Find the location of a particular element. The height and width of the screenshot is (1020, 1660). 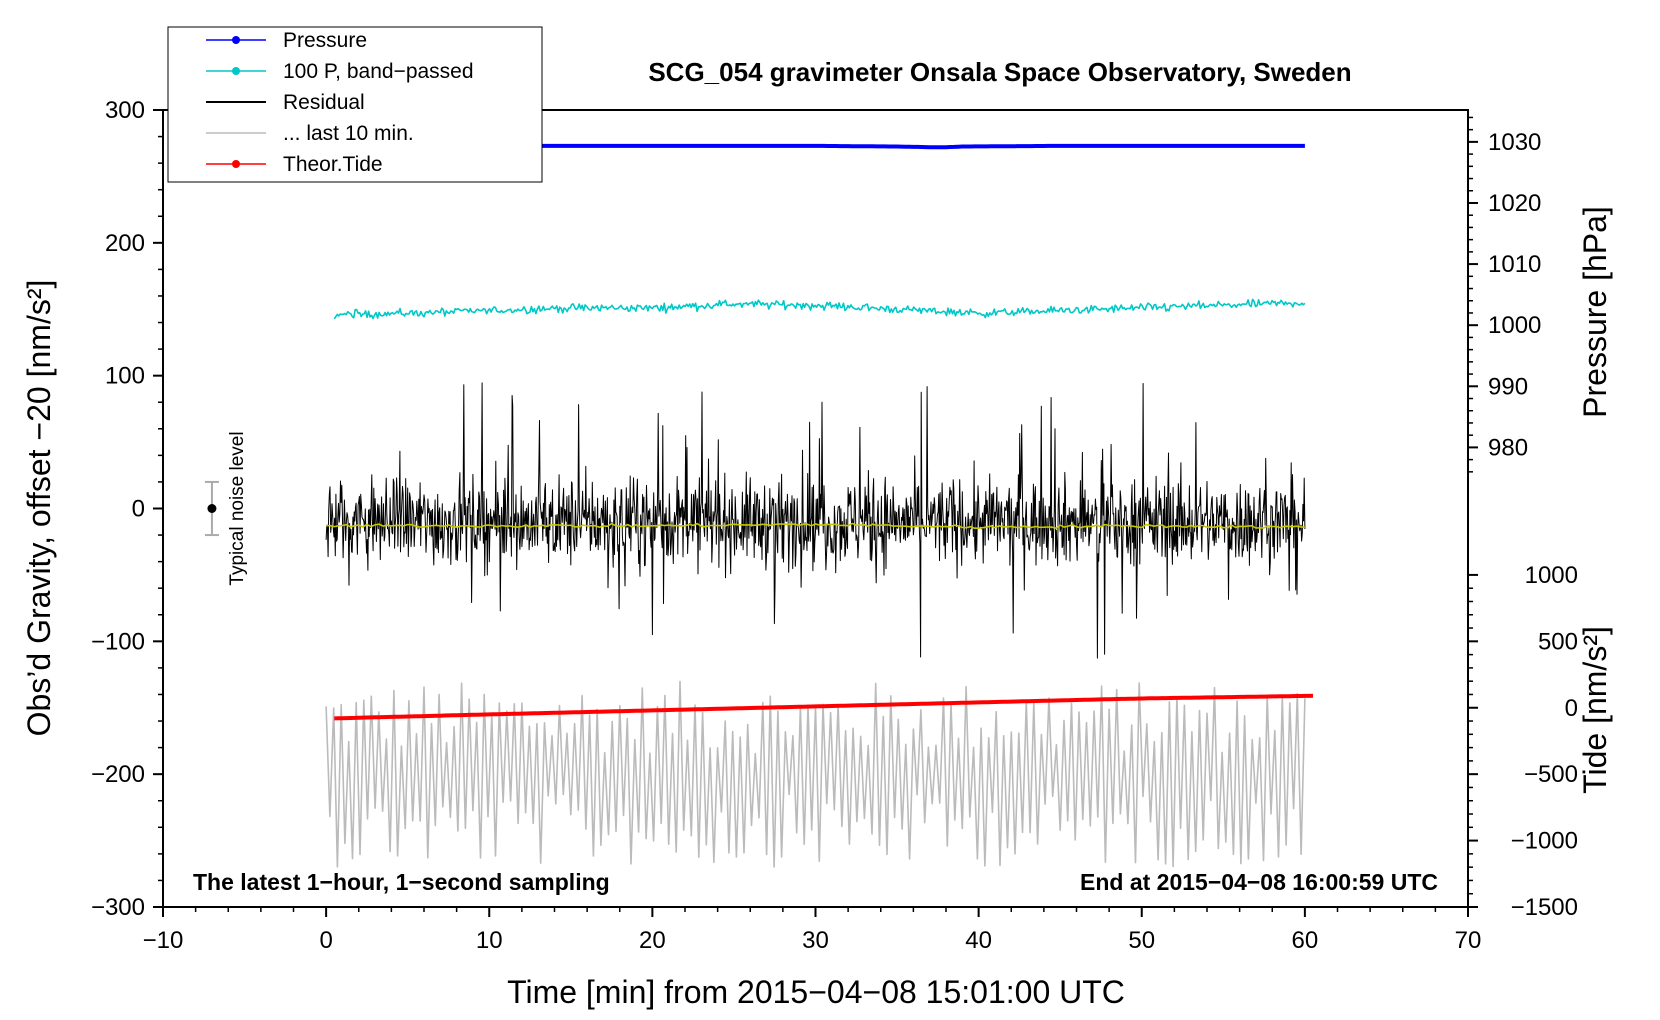

y-axis-label-left: Obs’d Gravity, offset −20 [nm/s²] is located at coordinates (39, 508).